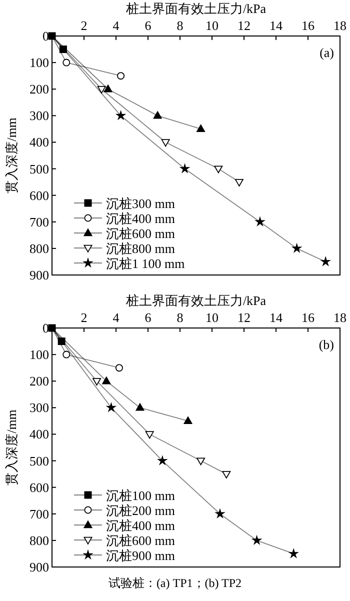  I want to click on legend-label: 沉桩100 mm, so click(140, 495).